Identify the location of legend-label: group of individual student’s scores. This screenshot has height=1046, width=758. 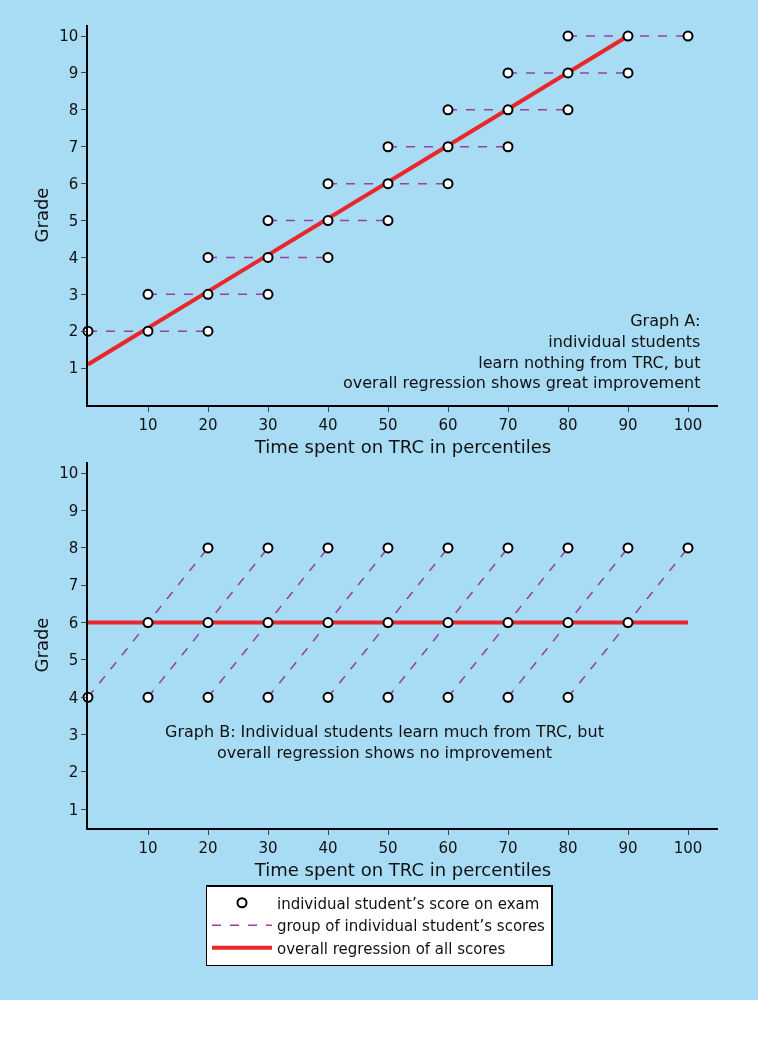
(411, 926).